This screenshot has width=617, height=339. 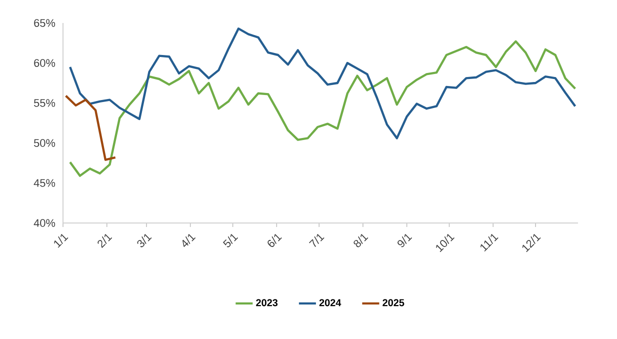 What do you see at coordinates (230, 241) in the screenshot?
I see `x-tick-label: 5/1` at bounding box center [230, 241].